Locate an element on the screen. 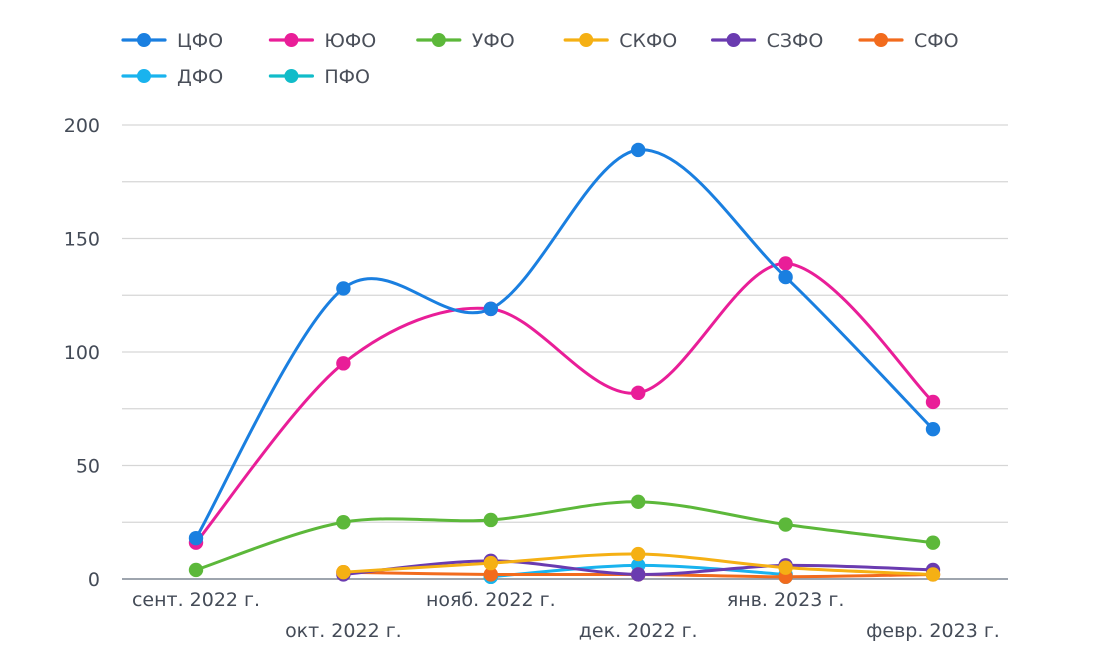 This screenshot has height=657, width=1110. legend-item: ЮФО is located at coordinates (322, 41).